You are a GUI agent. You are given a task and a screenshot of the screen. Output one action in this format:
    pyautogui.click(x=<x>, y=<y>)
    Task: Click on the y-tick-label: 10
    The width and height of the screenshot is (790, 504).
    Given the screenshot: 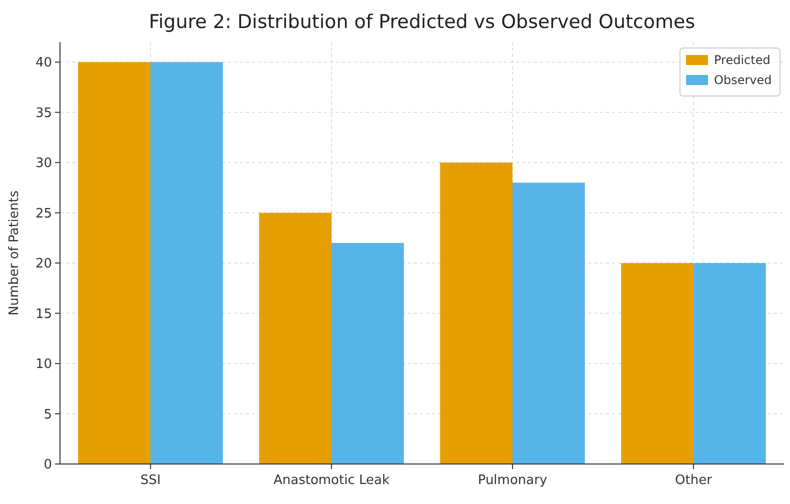 What is the action you would take?
    pyautogui.click(x=43, y=364)
    